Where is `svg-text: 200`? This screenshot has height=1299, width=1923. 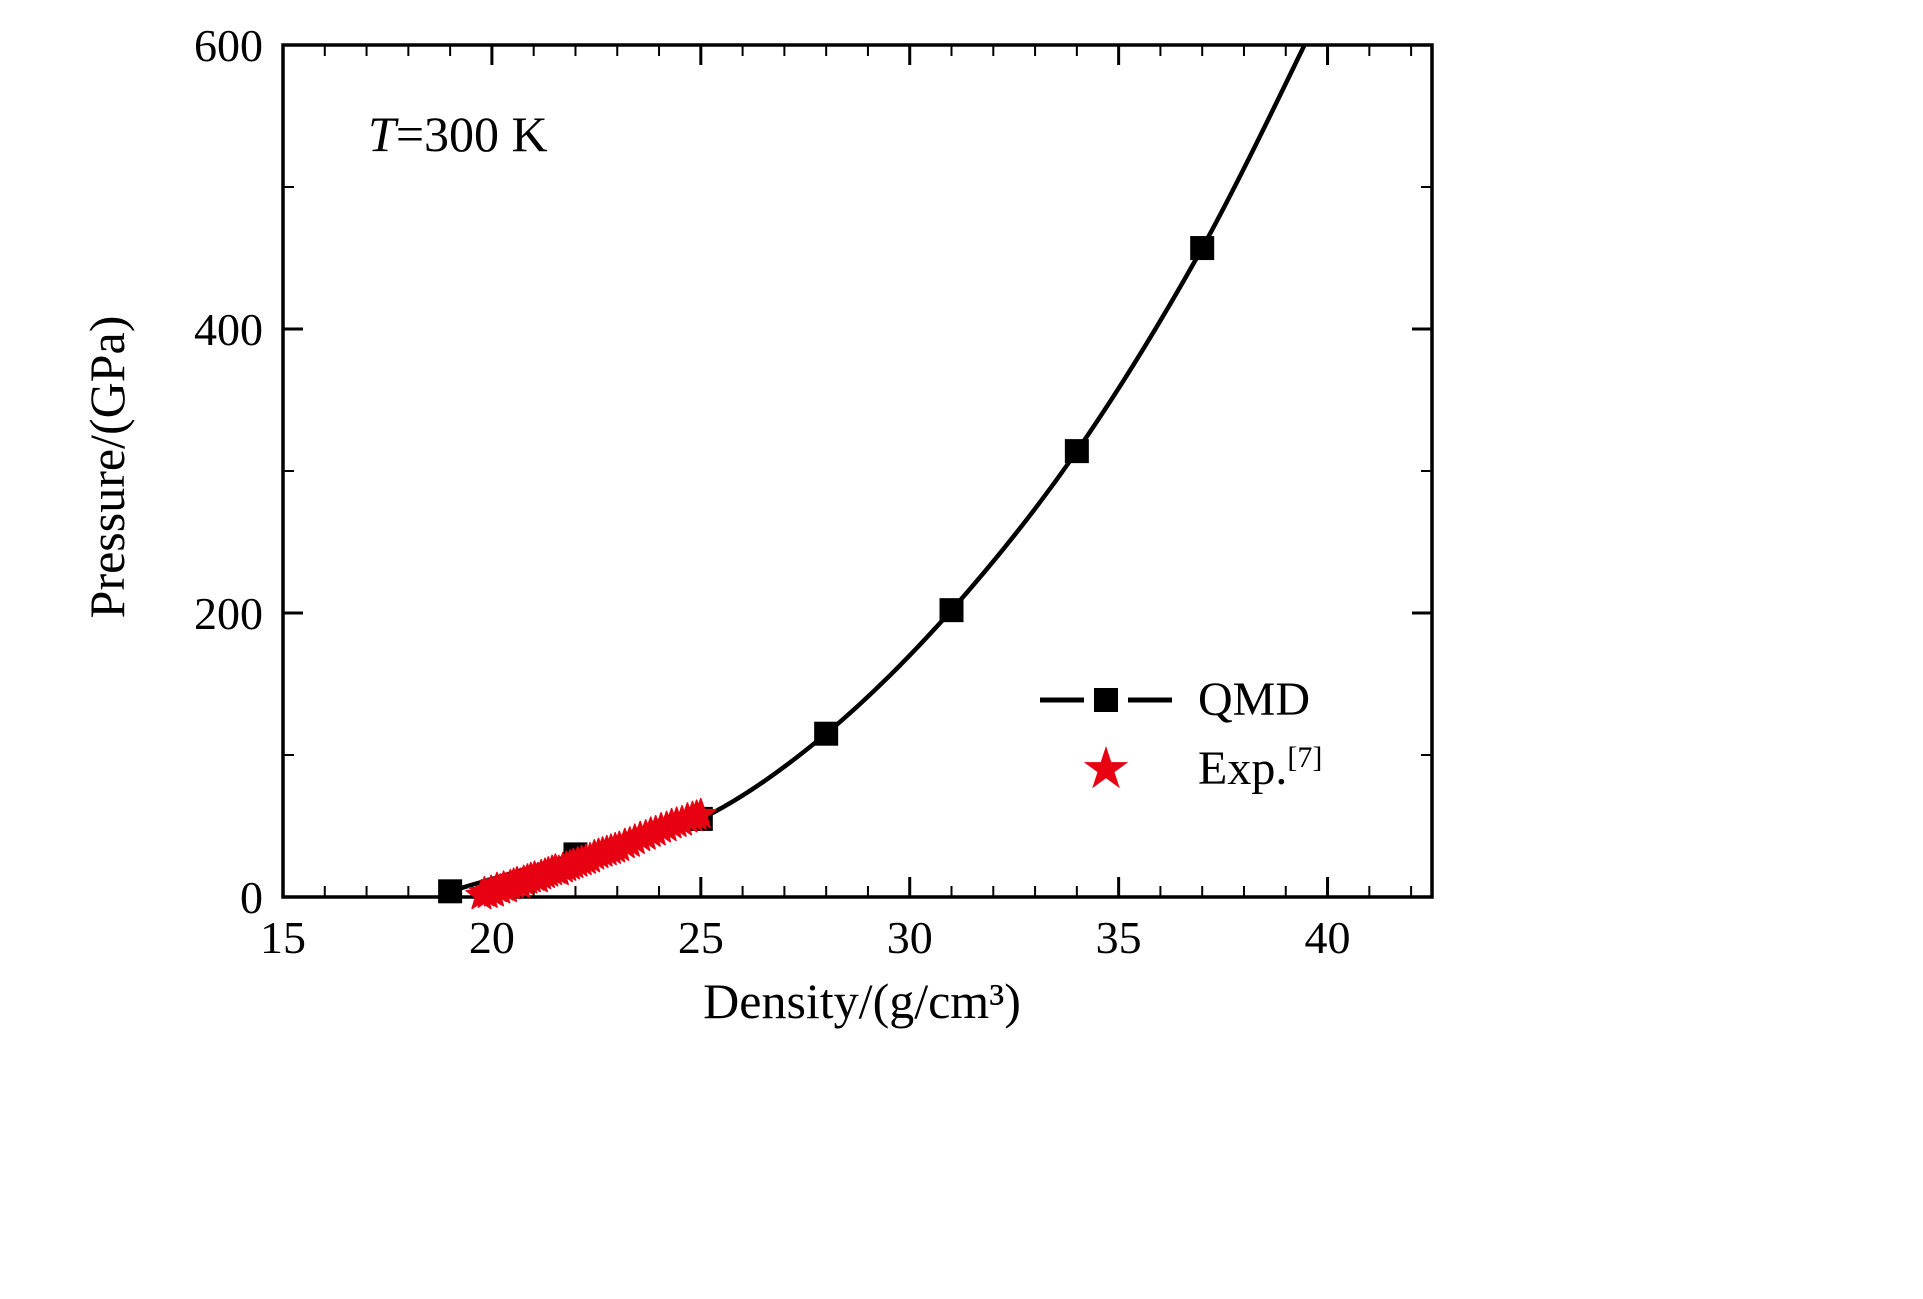 svg-text: 200 is located at coordinates (228, 613).